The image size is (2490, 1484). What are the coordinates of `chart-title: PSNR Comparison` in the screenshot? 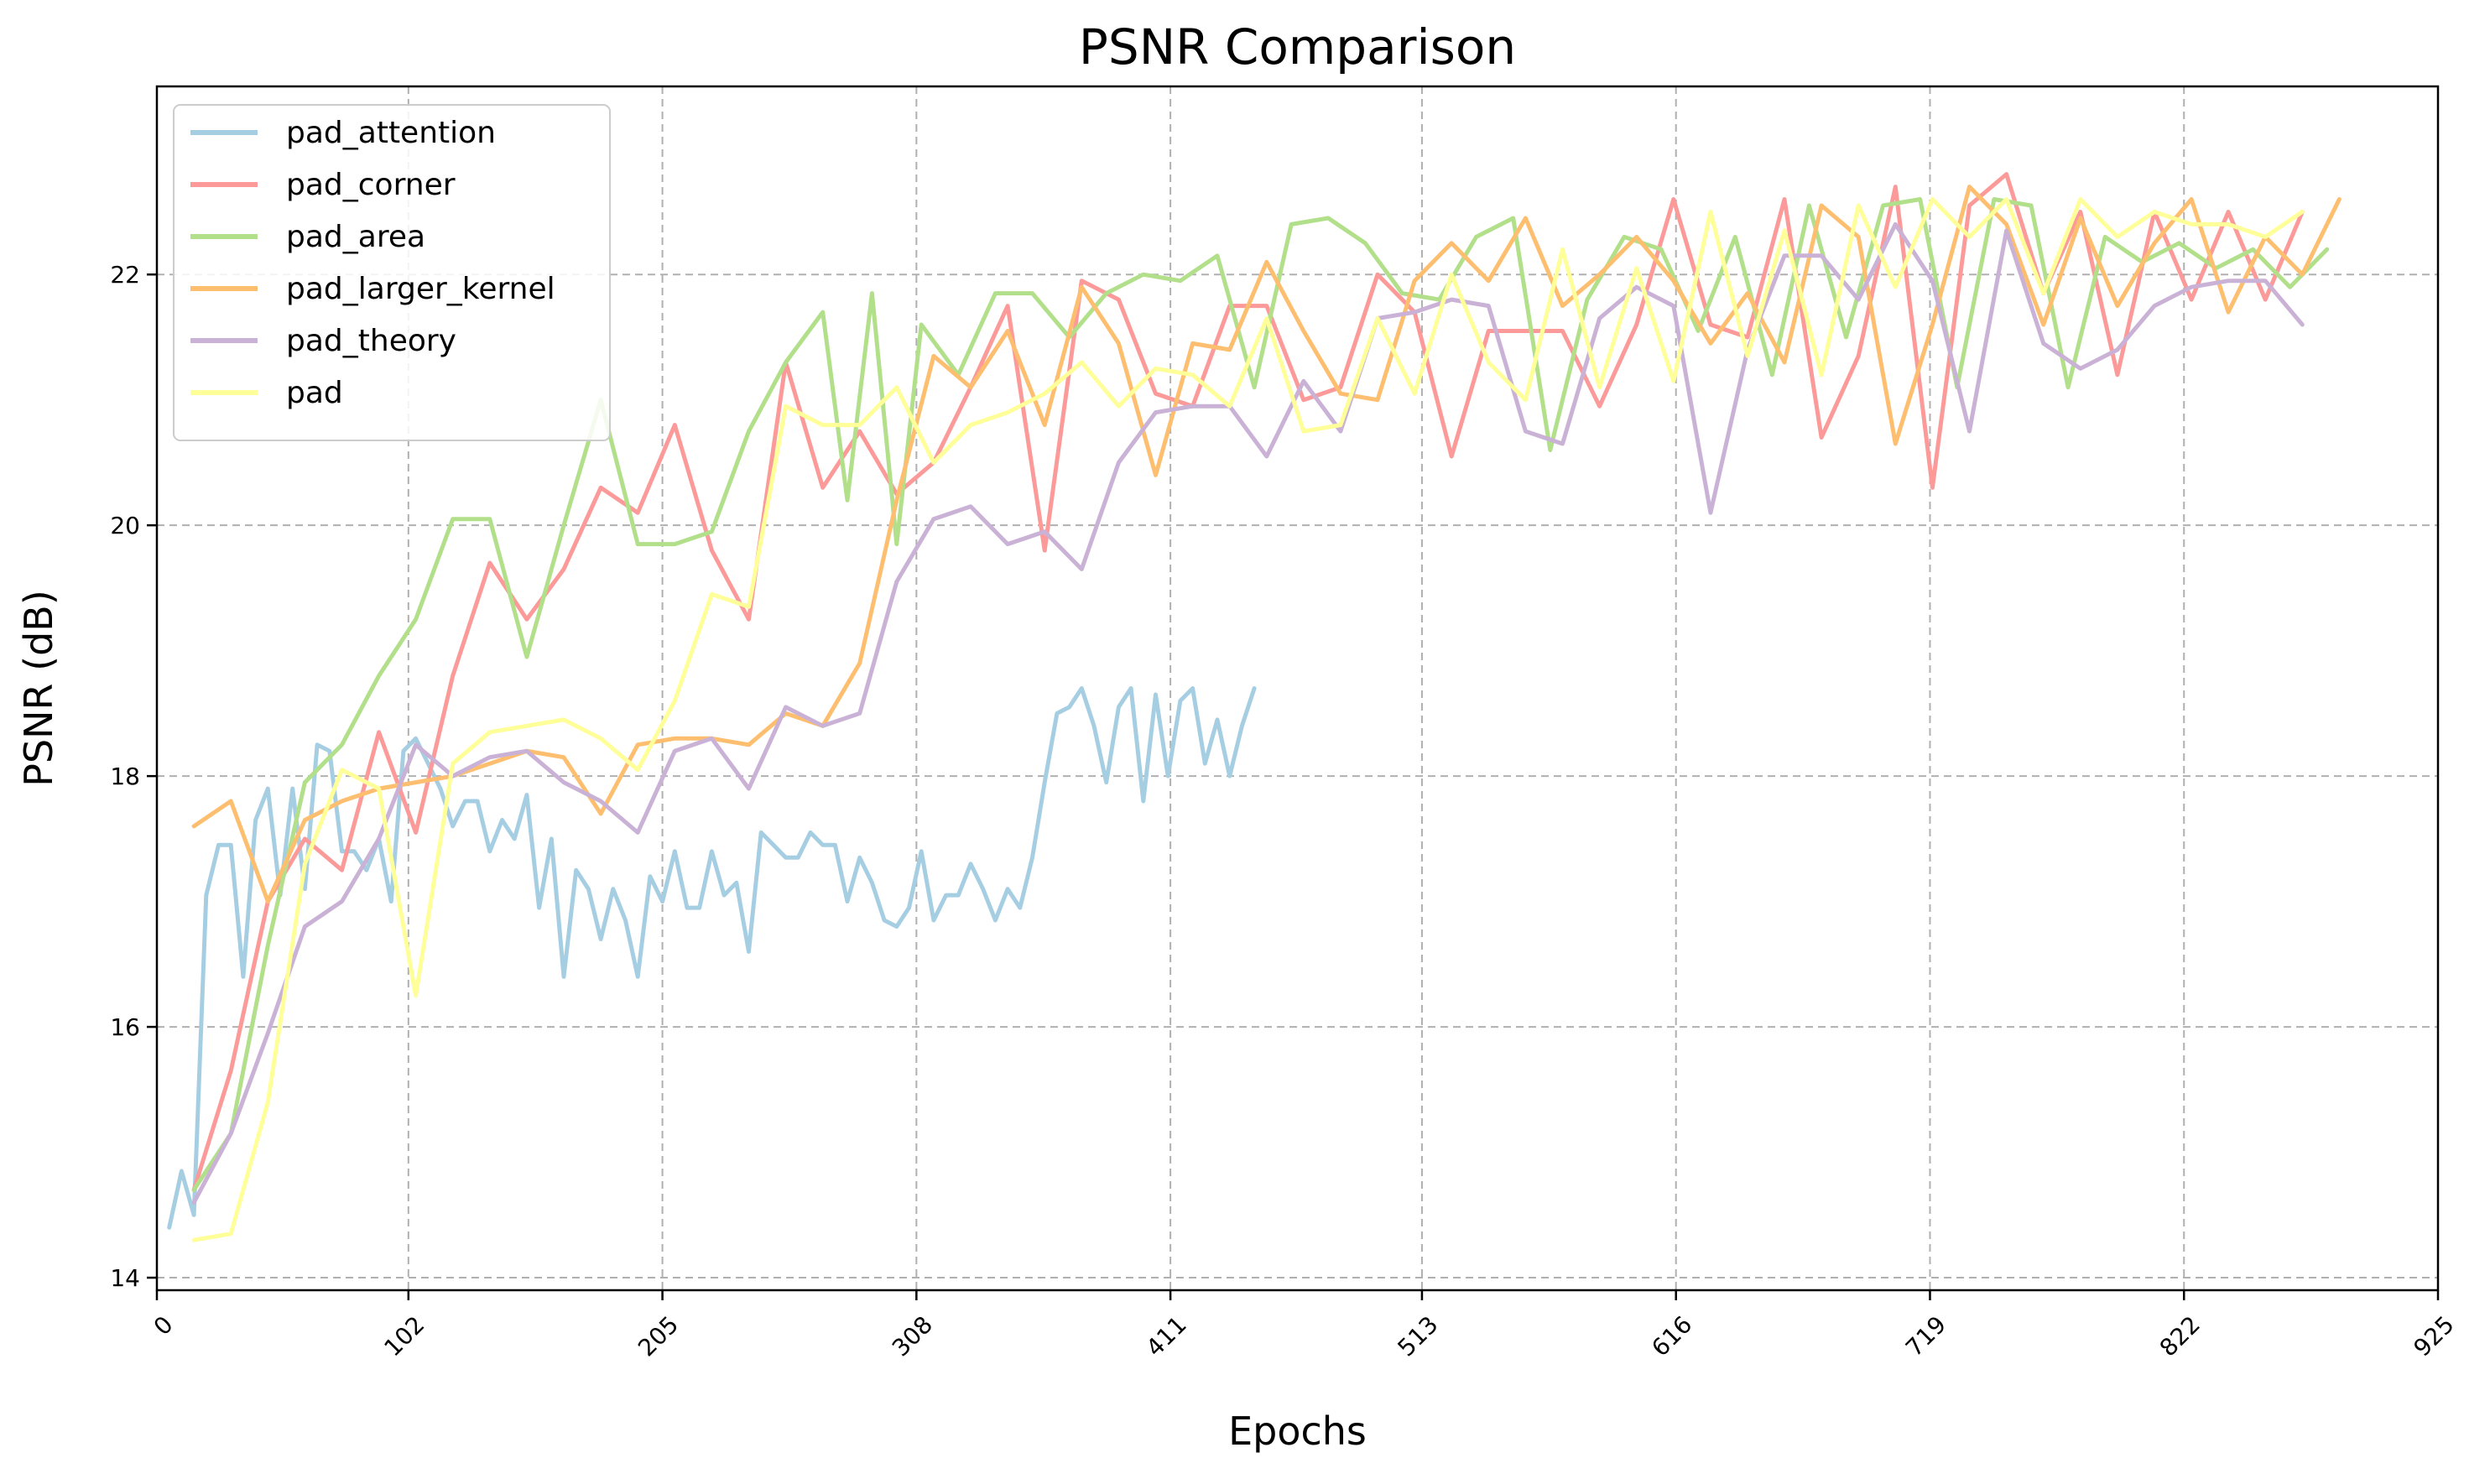 It's located at (1297, 47).